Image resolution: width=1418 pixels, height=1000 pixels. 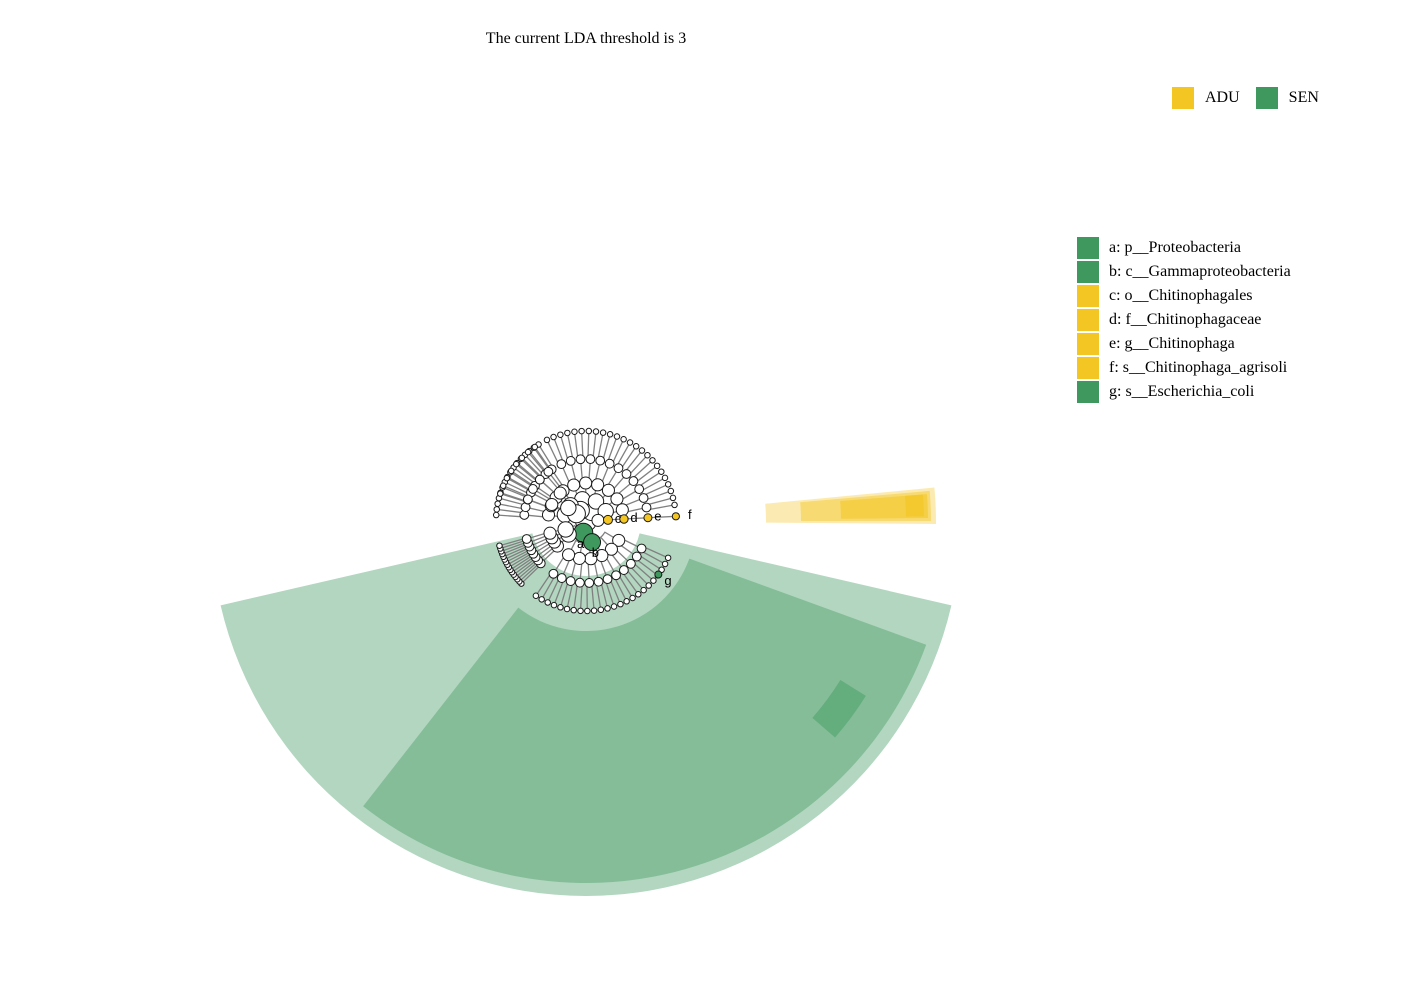 I want to click on node-label-e: e, so click(x=657, y=516).